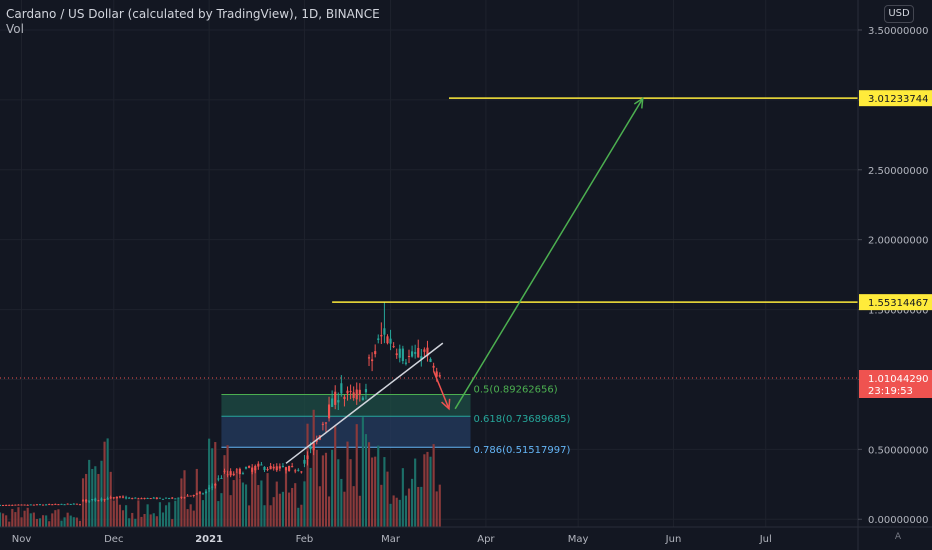  I want to click on x-tick-label: Feb, so click(305, 539).